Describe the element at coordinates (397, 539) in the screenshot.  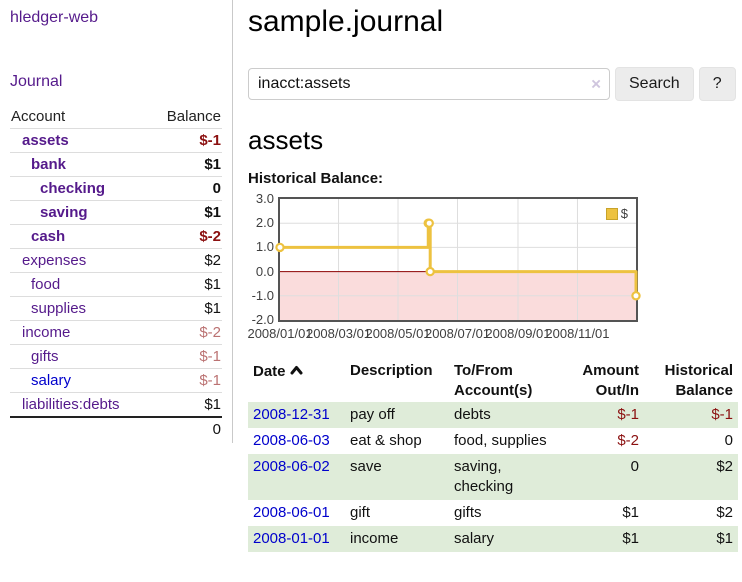
I see `transaction-description: income` at that location.